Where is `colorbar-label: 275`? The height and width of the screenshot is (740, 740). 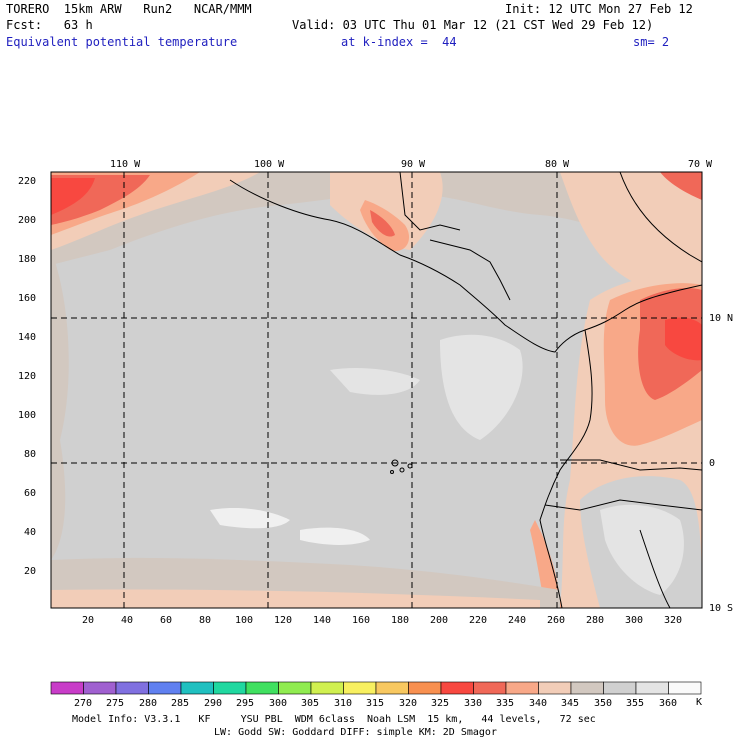 colorbar-label: 275 is located at coordinates (115, 703).